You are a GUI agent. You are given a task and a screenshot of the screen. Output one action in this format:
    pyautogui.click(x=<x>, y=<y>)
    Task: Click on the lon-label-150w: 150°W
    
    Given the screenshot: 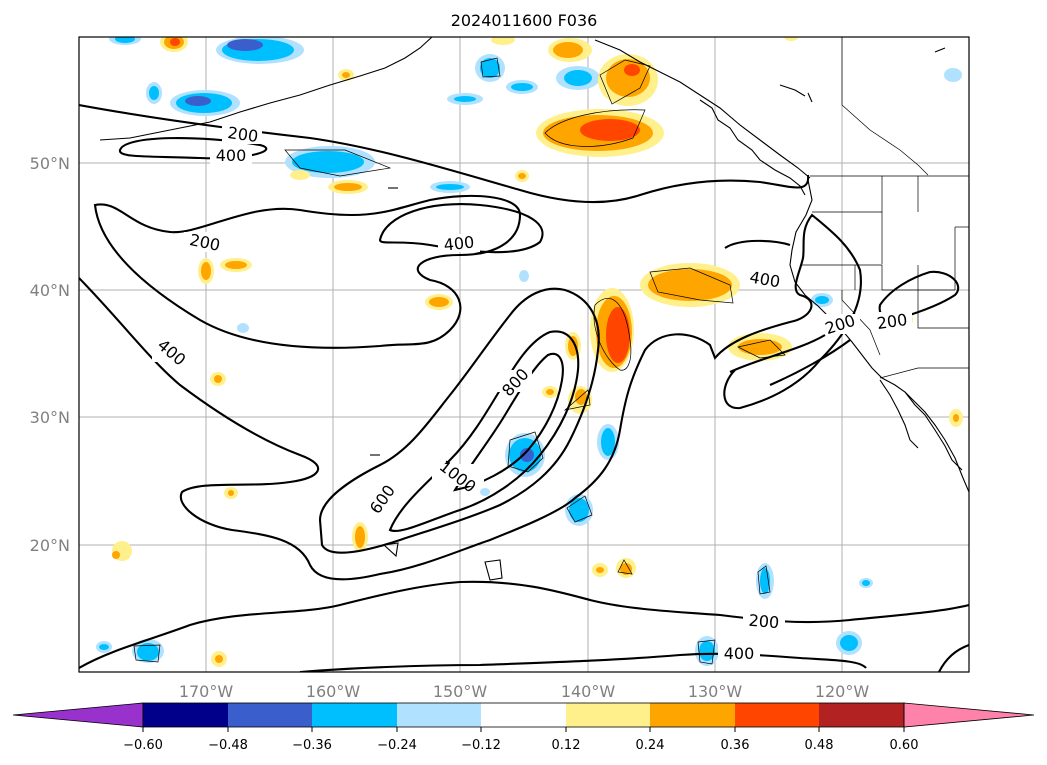 What is the action you would take?
    pyautogui.click(x=460, y=691)
    